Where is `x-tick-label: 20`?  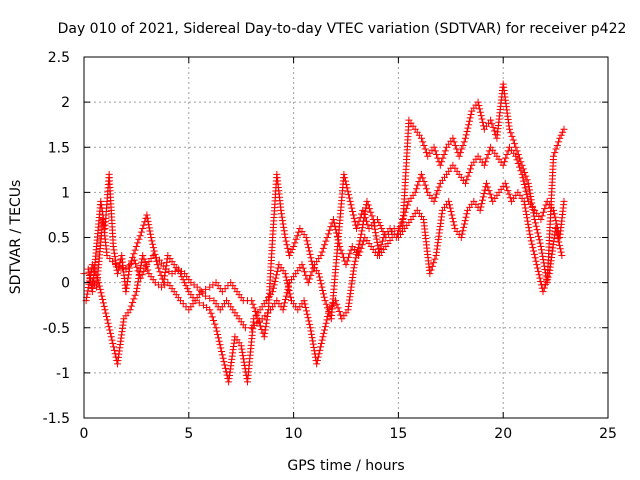 x-tick-label: 20 is located at coordinates (503, 434).